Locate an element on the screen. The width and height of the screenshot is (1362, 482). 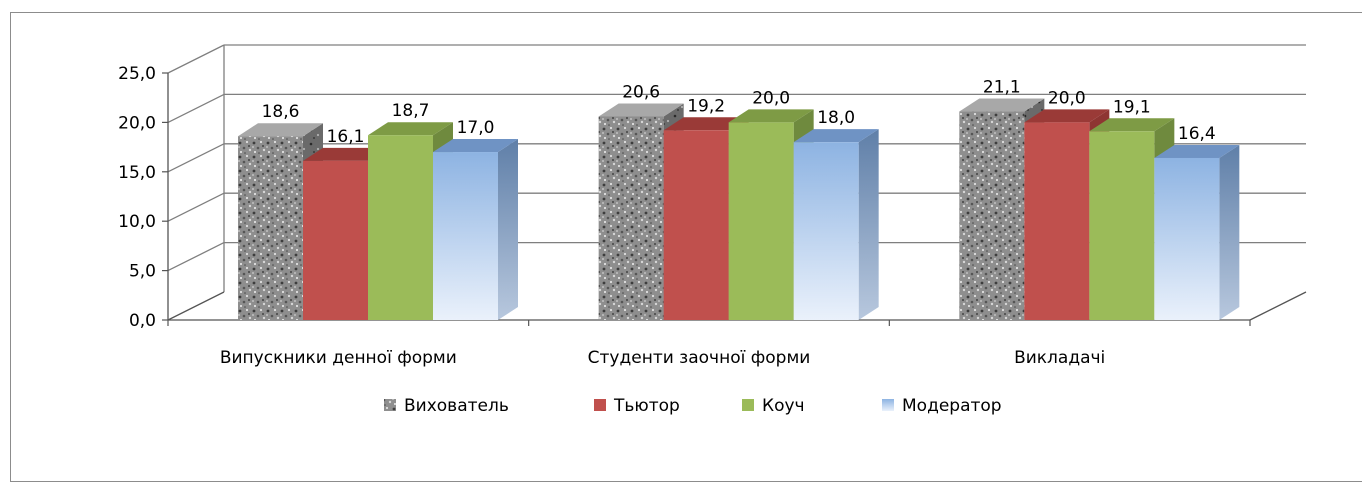
legend-item-Коуч: Коуч is located at coordinates (773, 406).